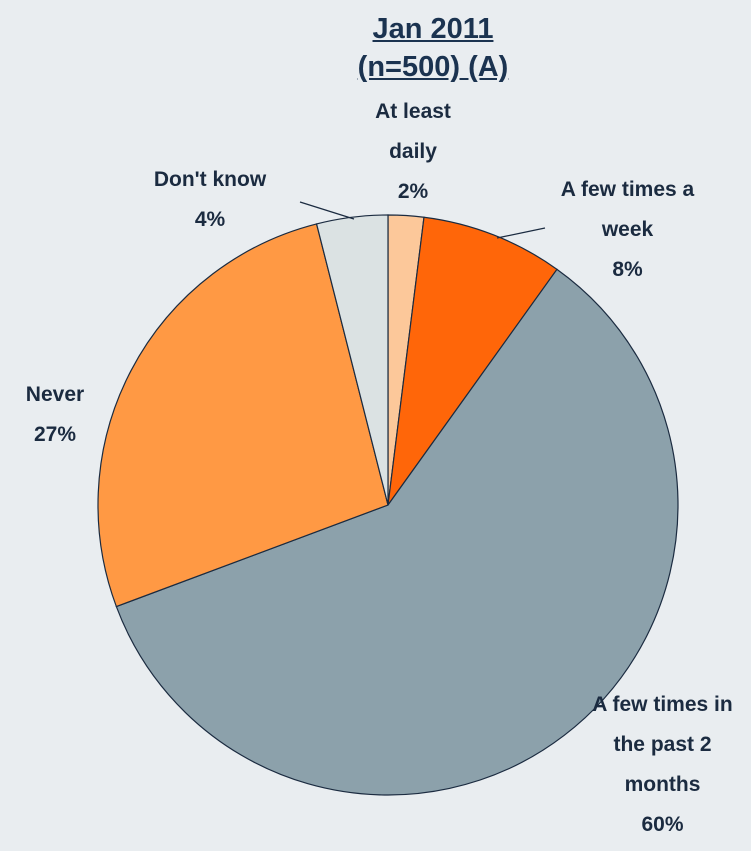  I want to click on slice-label: Don't know 4%, so click(210, 200).